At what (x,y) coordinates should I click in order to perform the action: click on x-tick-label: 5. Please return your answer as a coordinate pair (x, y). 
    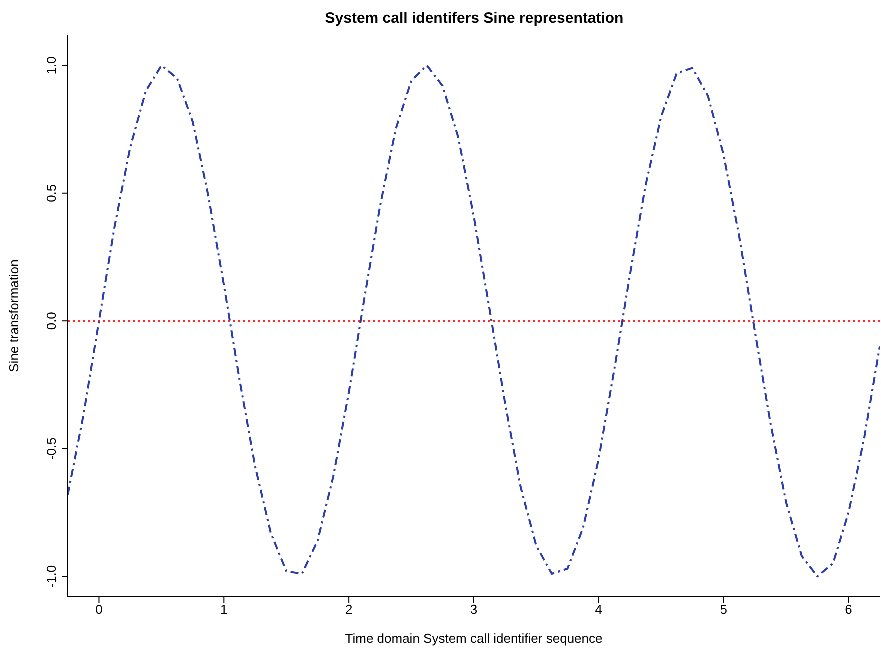
    Looking at the image, I should click on (724, 610).